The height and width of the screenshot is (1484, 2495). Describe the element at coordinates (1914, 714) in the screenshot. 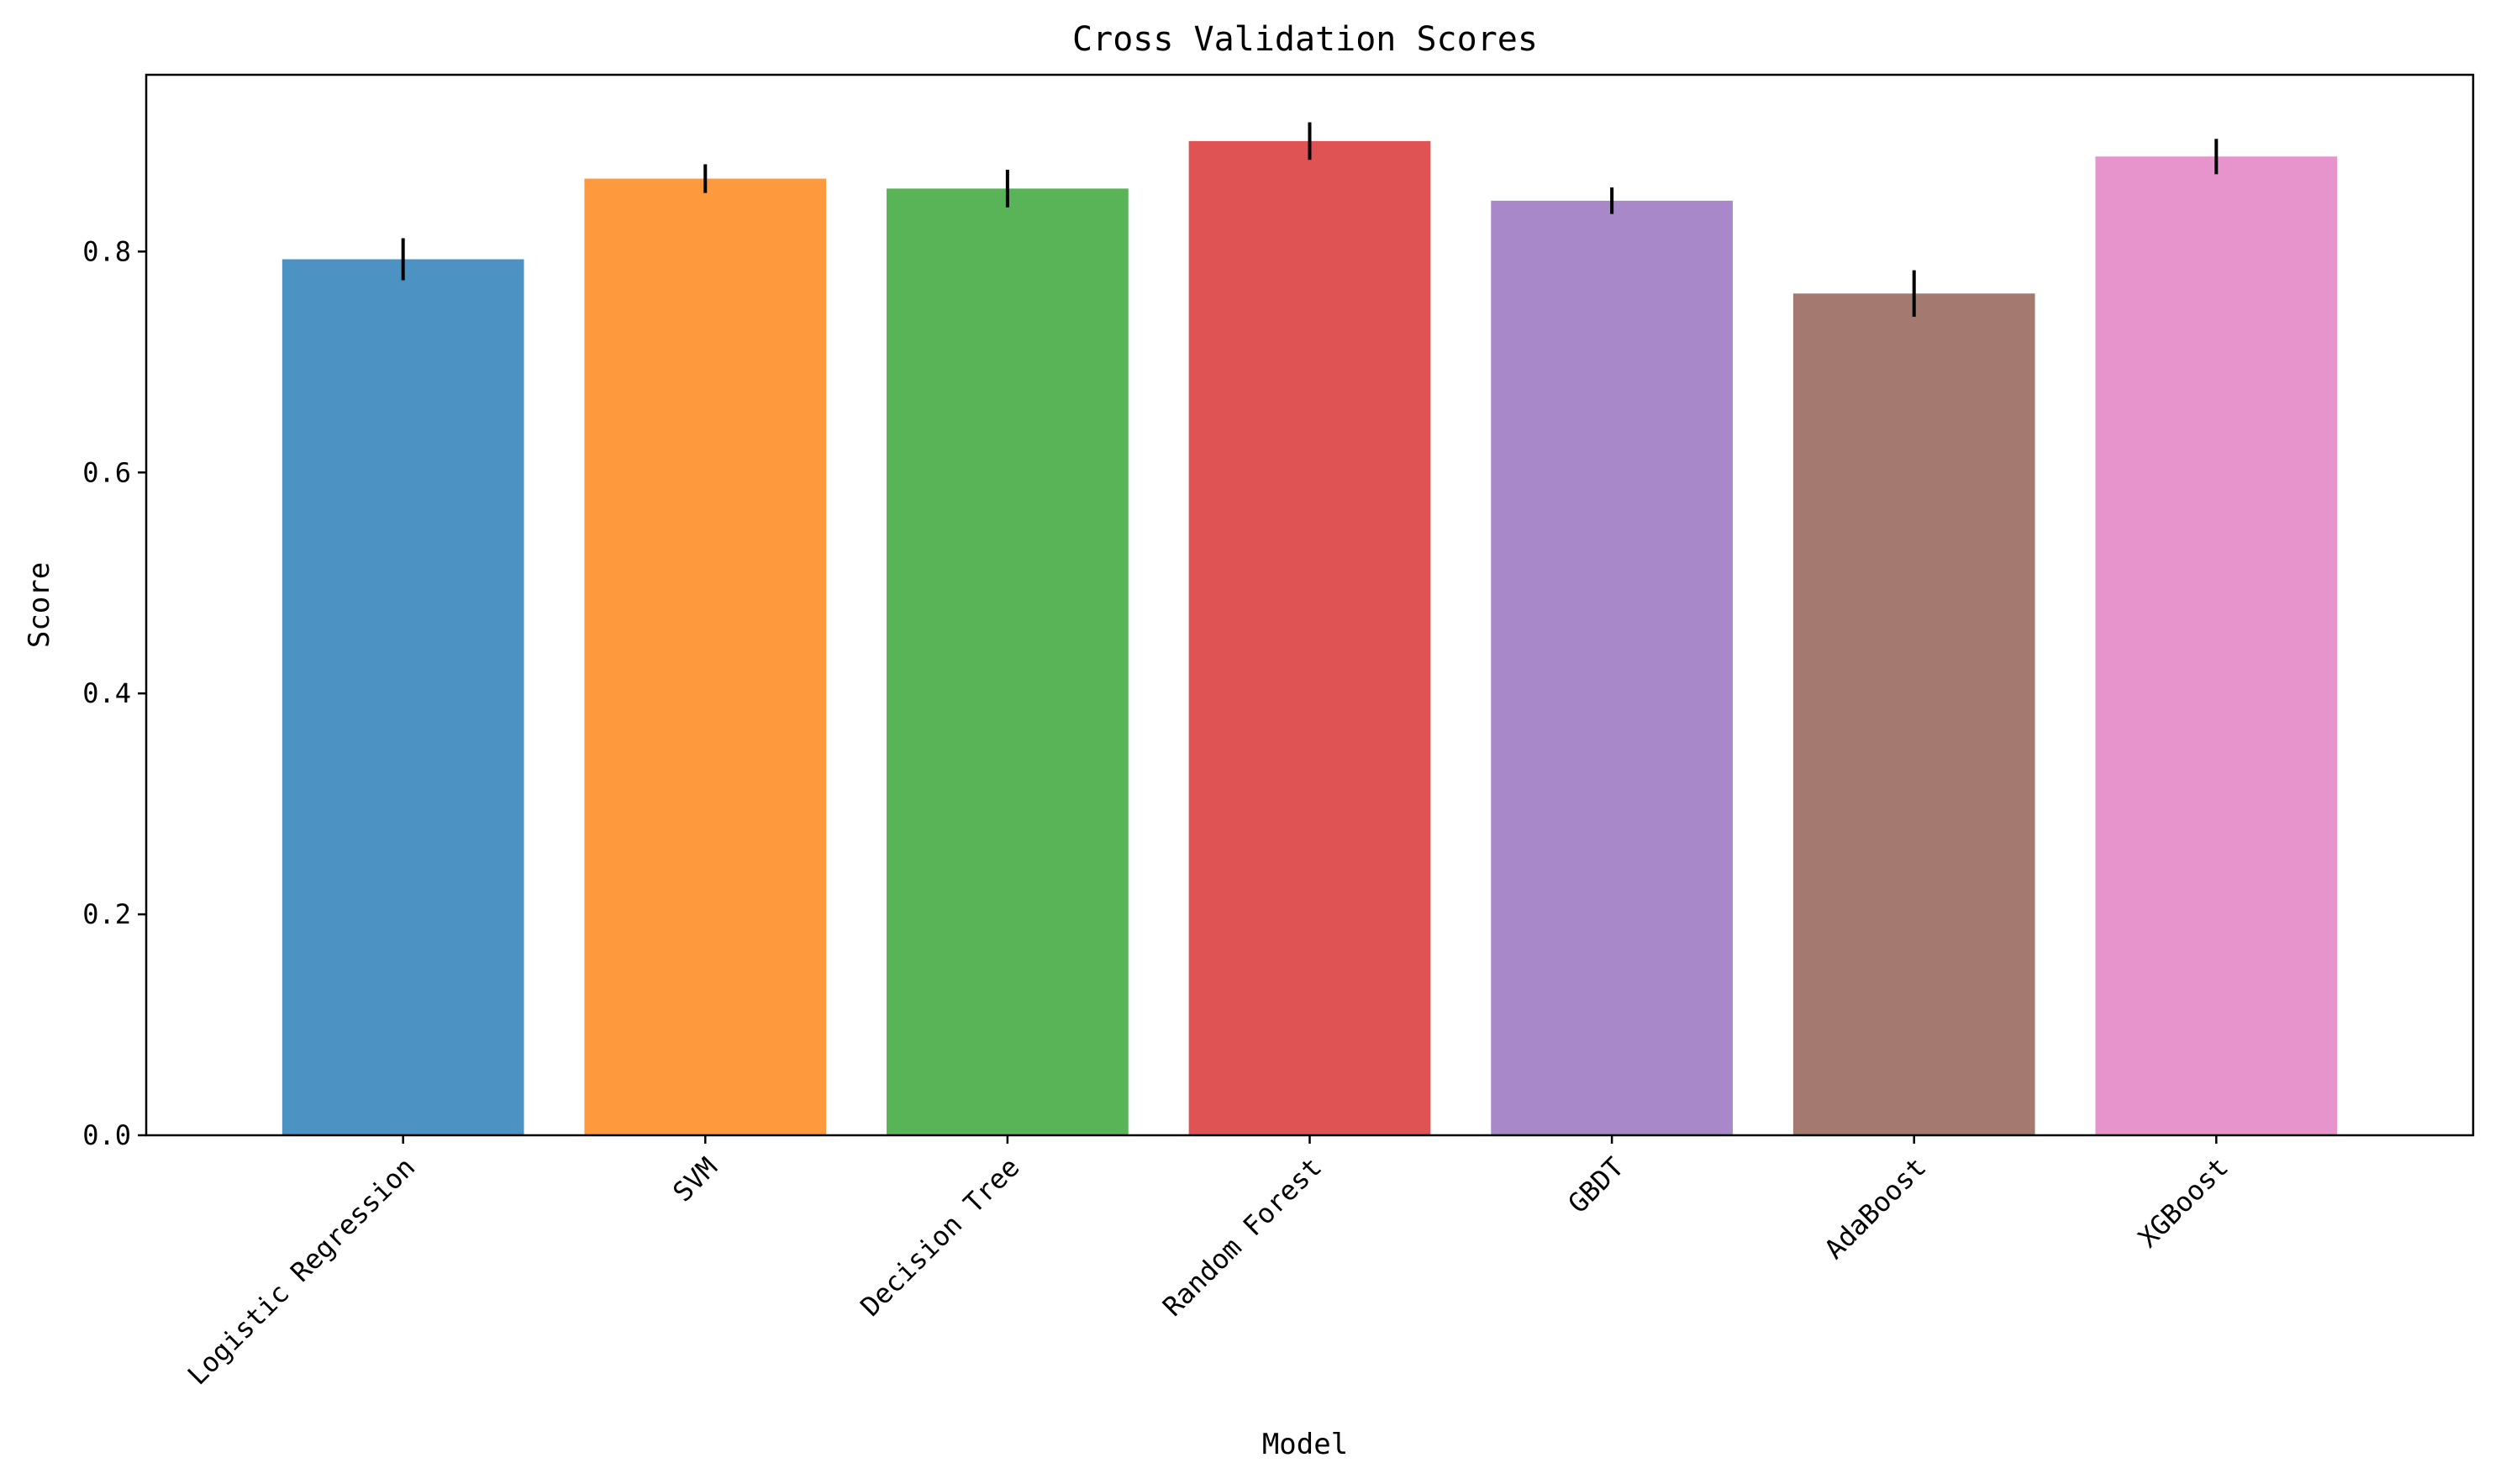

I see `bar-adaboost` at that location.